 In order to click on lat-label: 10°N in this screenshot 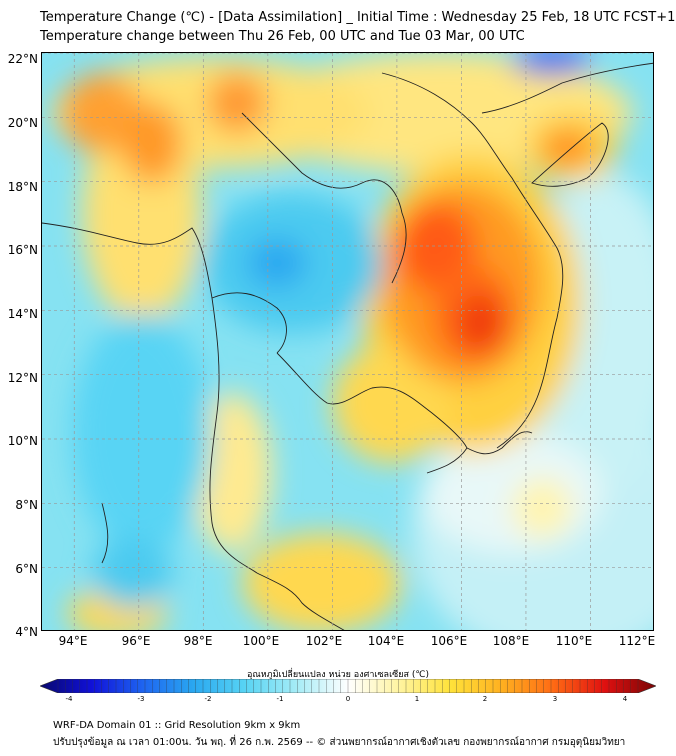, I will do `click(22, 441)`.